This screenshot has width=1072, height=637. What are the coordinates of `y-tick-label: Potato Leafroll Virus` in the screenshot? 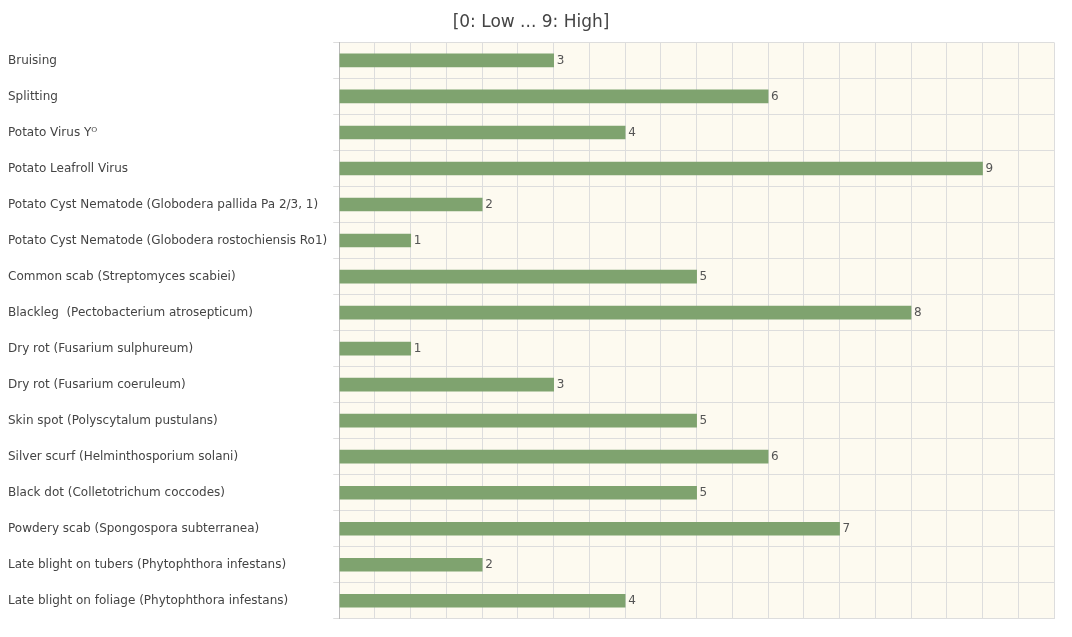 It's located at (68, 167).